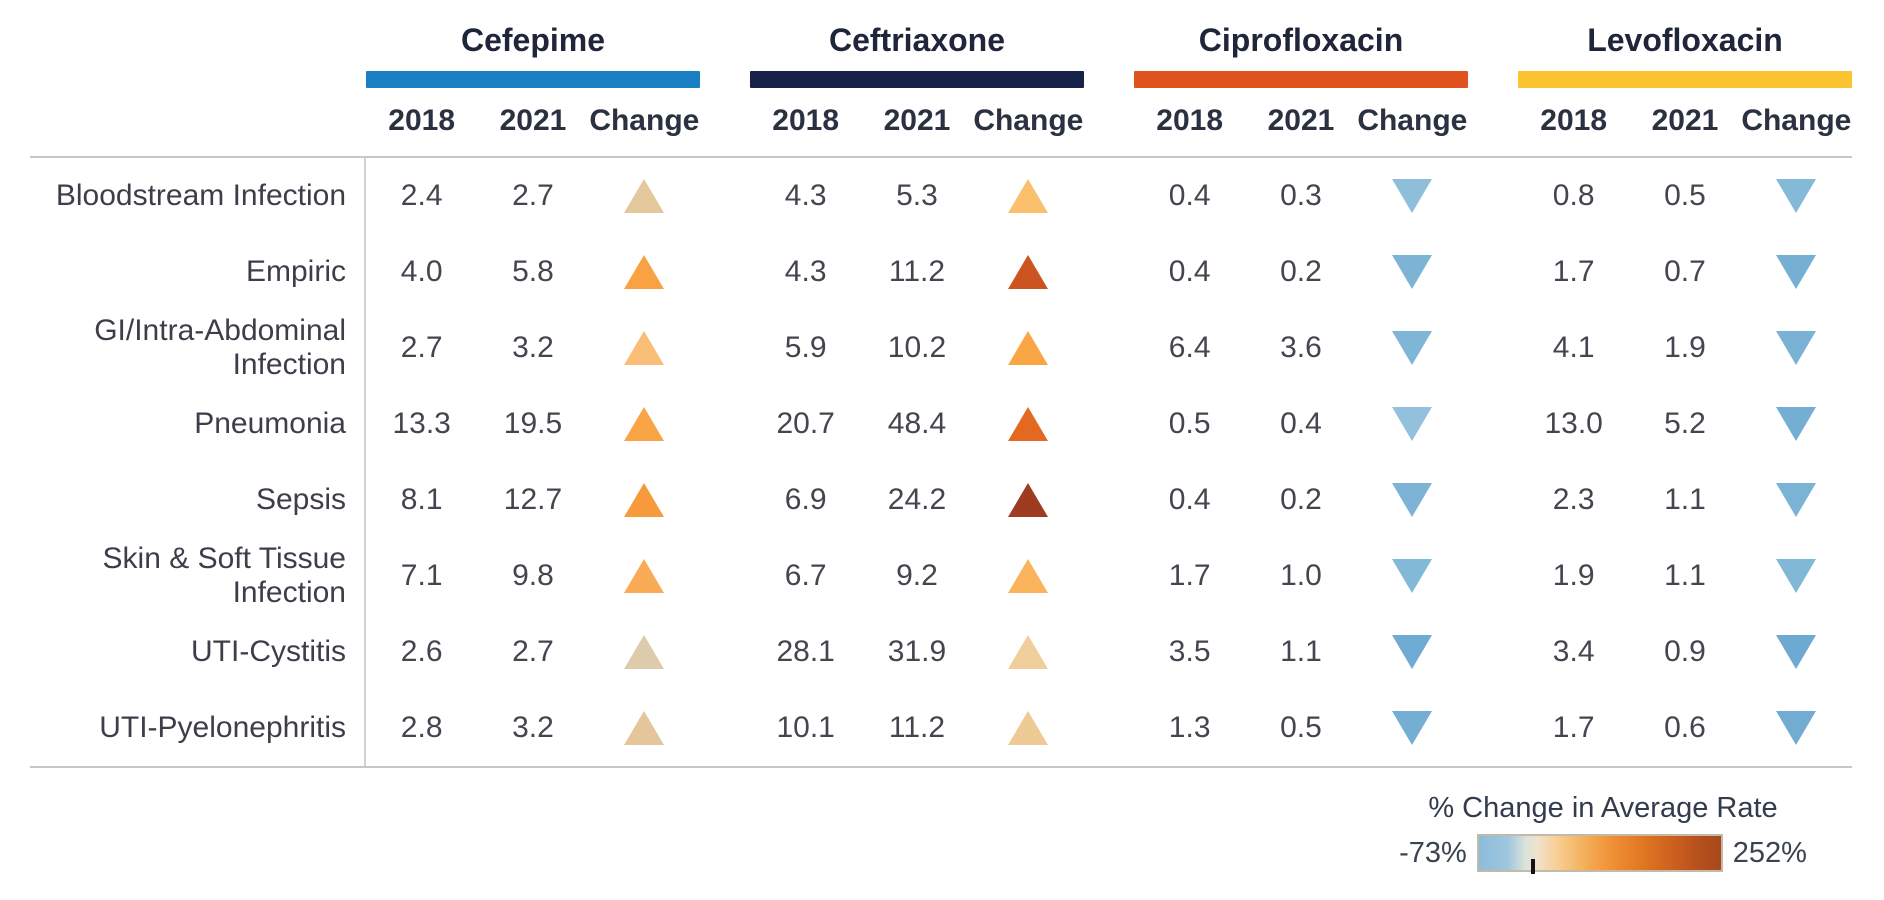 This screenshot has height=900, width=1884. I want to click on cell-group-ceftriaxone: 10.1 11.2, so click(942, 728).